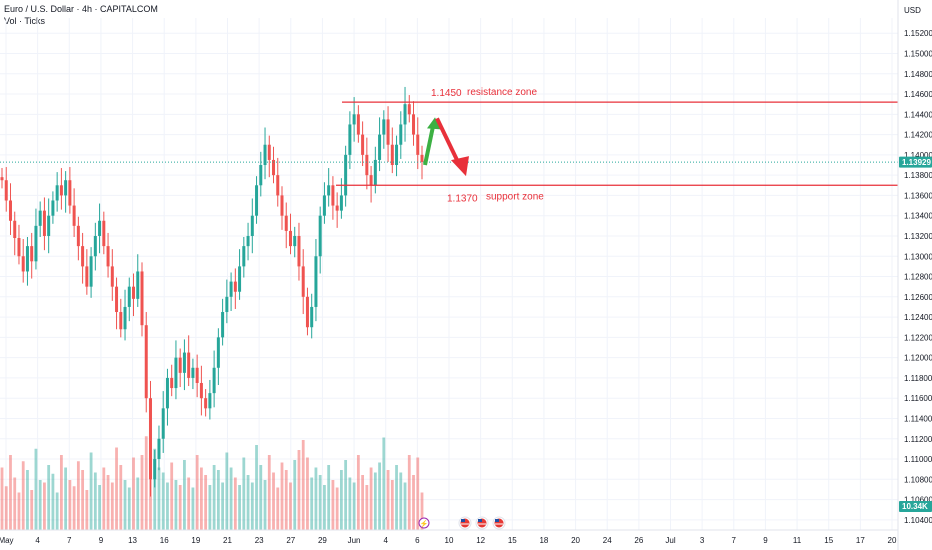  Describe the element at coordinates (860, 540) in the screenshot. I see `time-tick-label: 17` at that location.